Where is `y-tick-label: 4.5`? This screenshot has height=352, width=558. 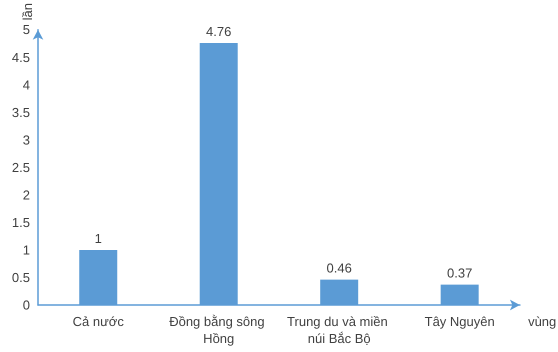
y-tick-label: 4.5 is located at coordinates (21, 57).